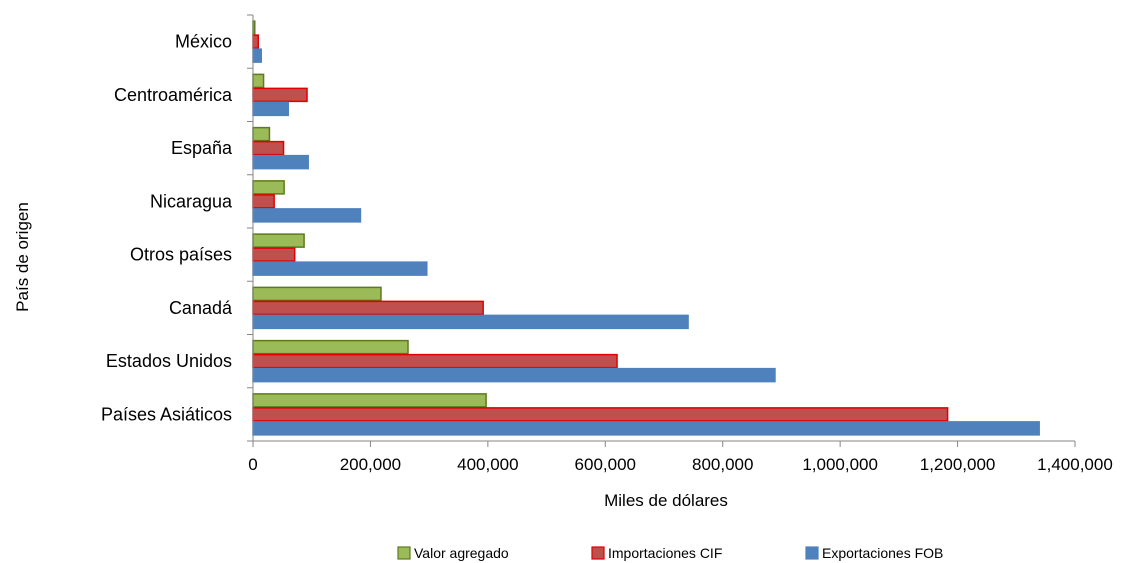 Image resolution: width=1123 pixels, height=563 pixels. I want to click on x-tick-label: 200,000, so click(370, 464).